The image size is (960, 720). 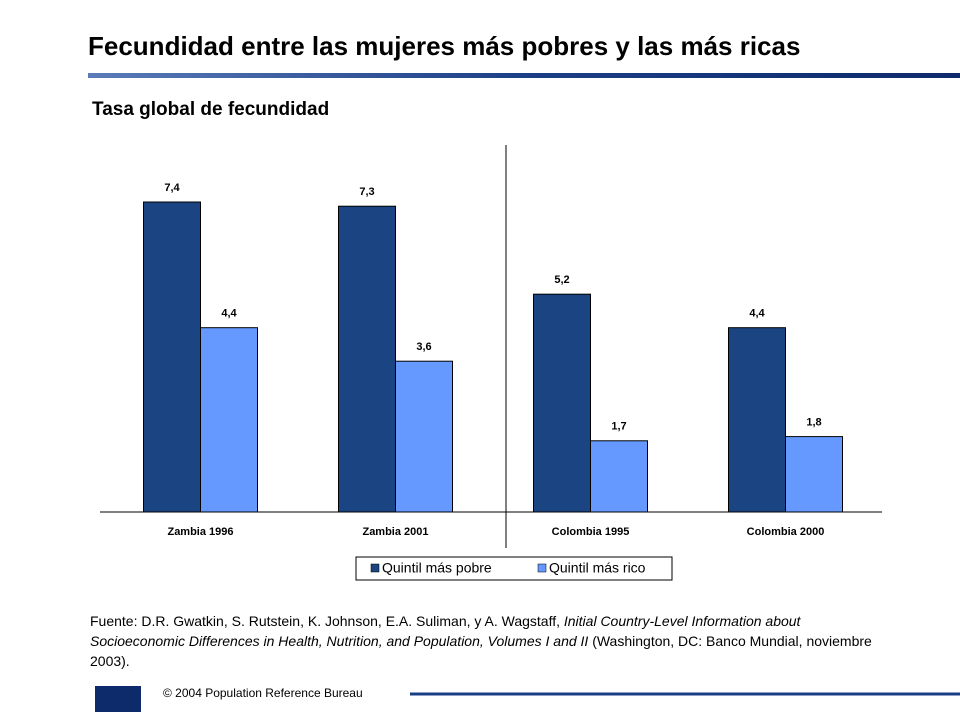 I want to click on data-label: 7,3, so click(x=366, y=192).